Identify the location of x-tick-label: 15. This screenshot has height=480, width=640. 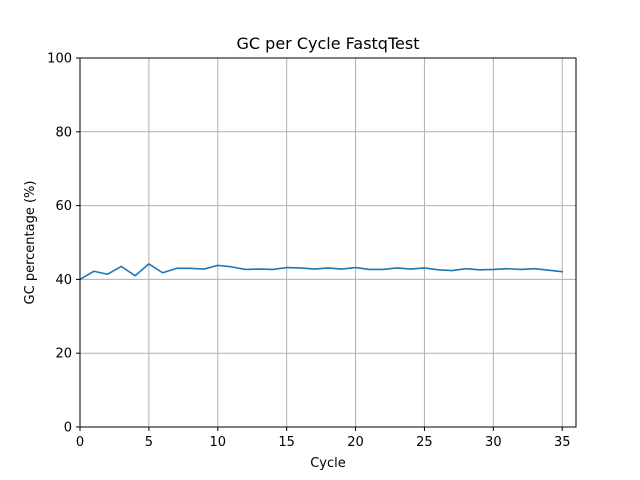
(286, 442).